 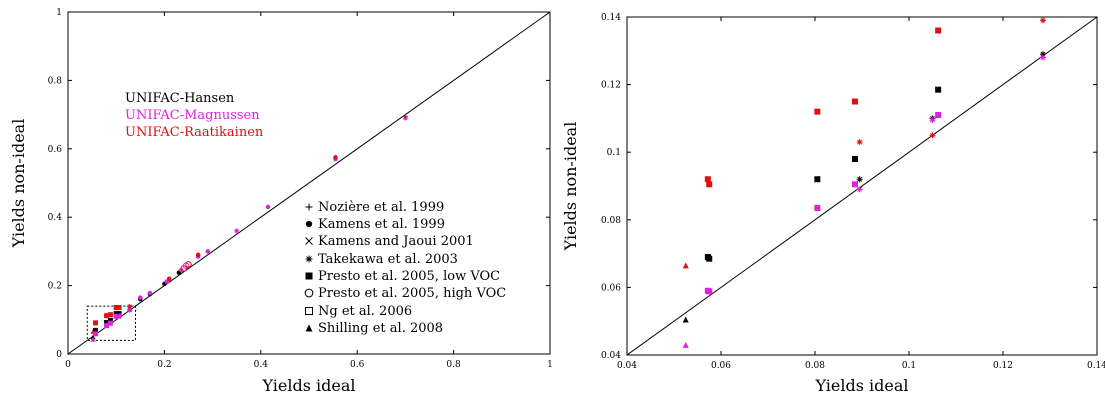 I want to click on x-tick-label: 0.4, so click(x=261, y=365).